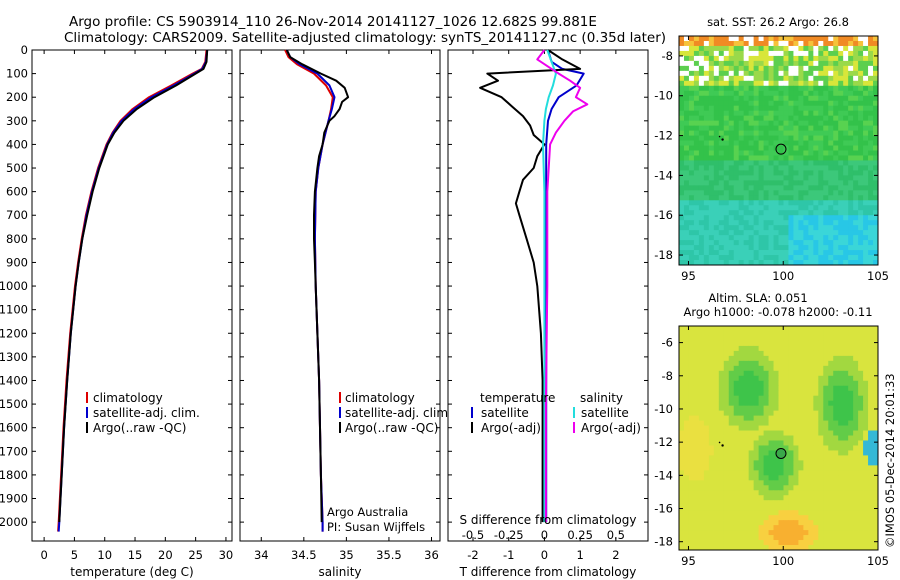  Describe the element at coordinates (663, 475) in the screenshot. I see `y-tick-label: -14` at that location.